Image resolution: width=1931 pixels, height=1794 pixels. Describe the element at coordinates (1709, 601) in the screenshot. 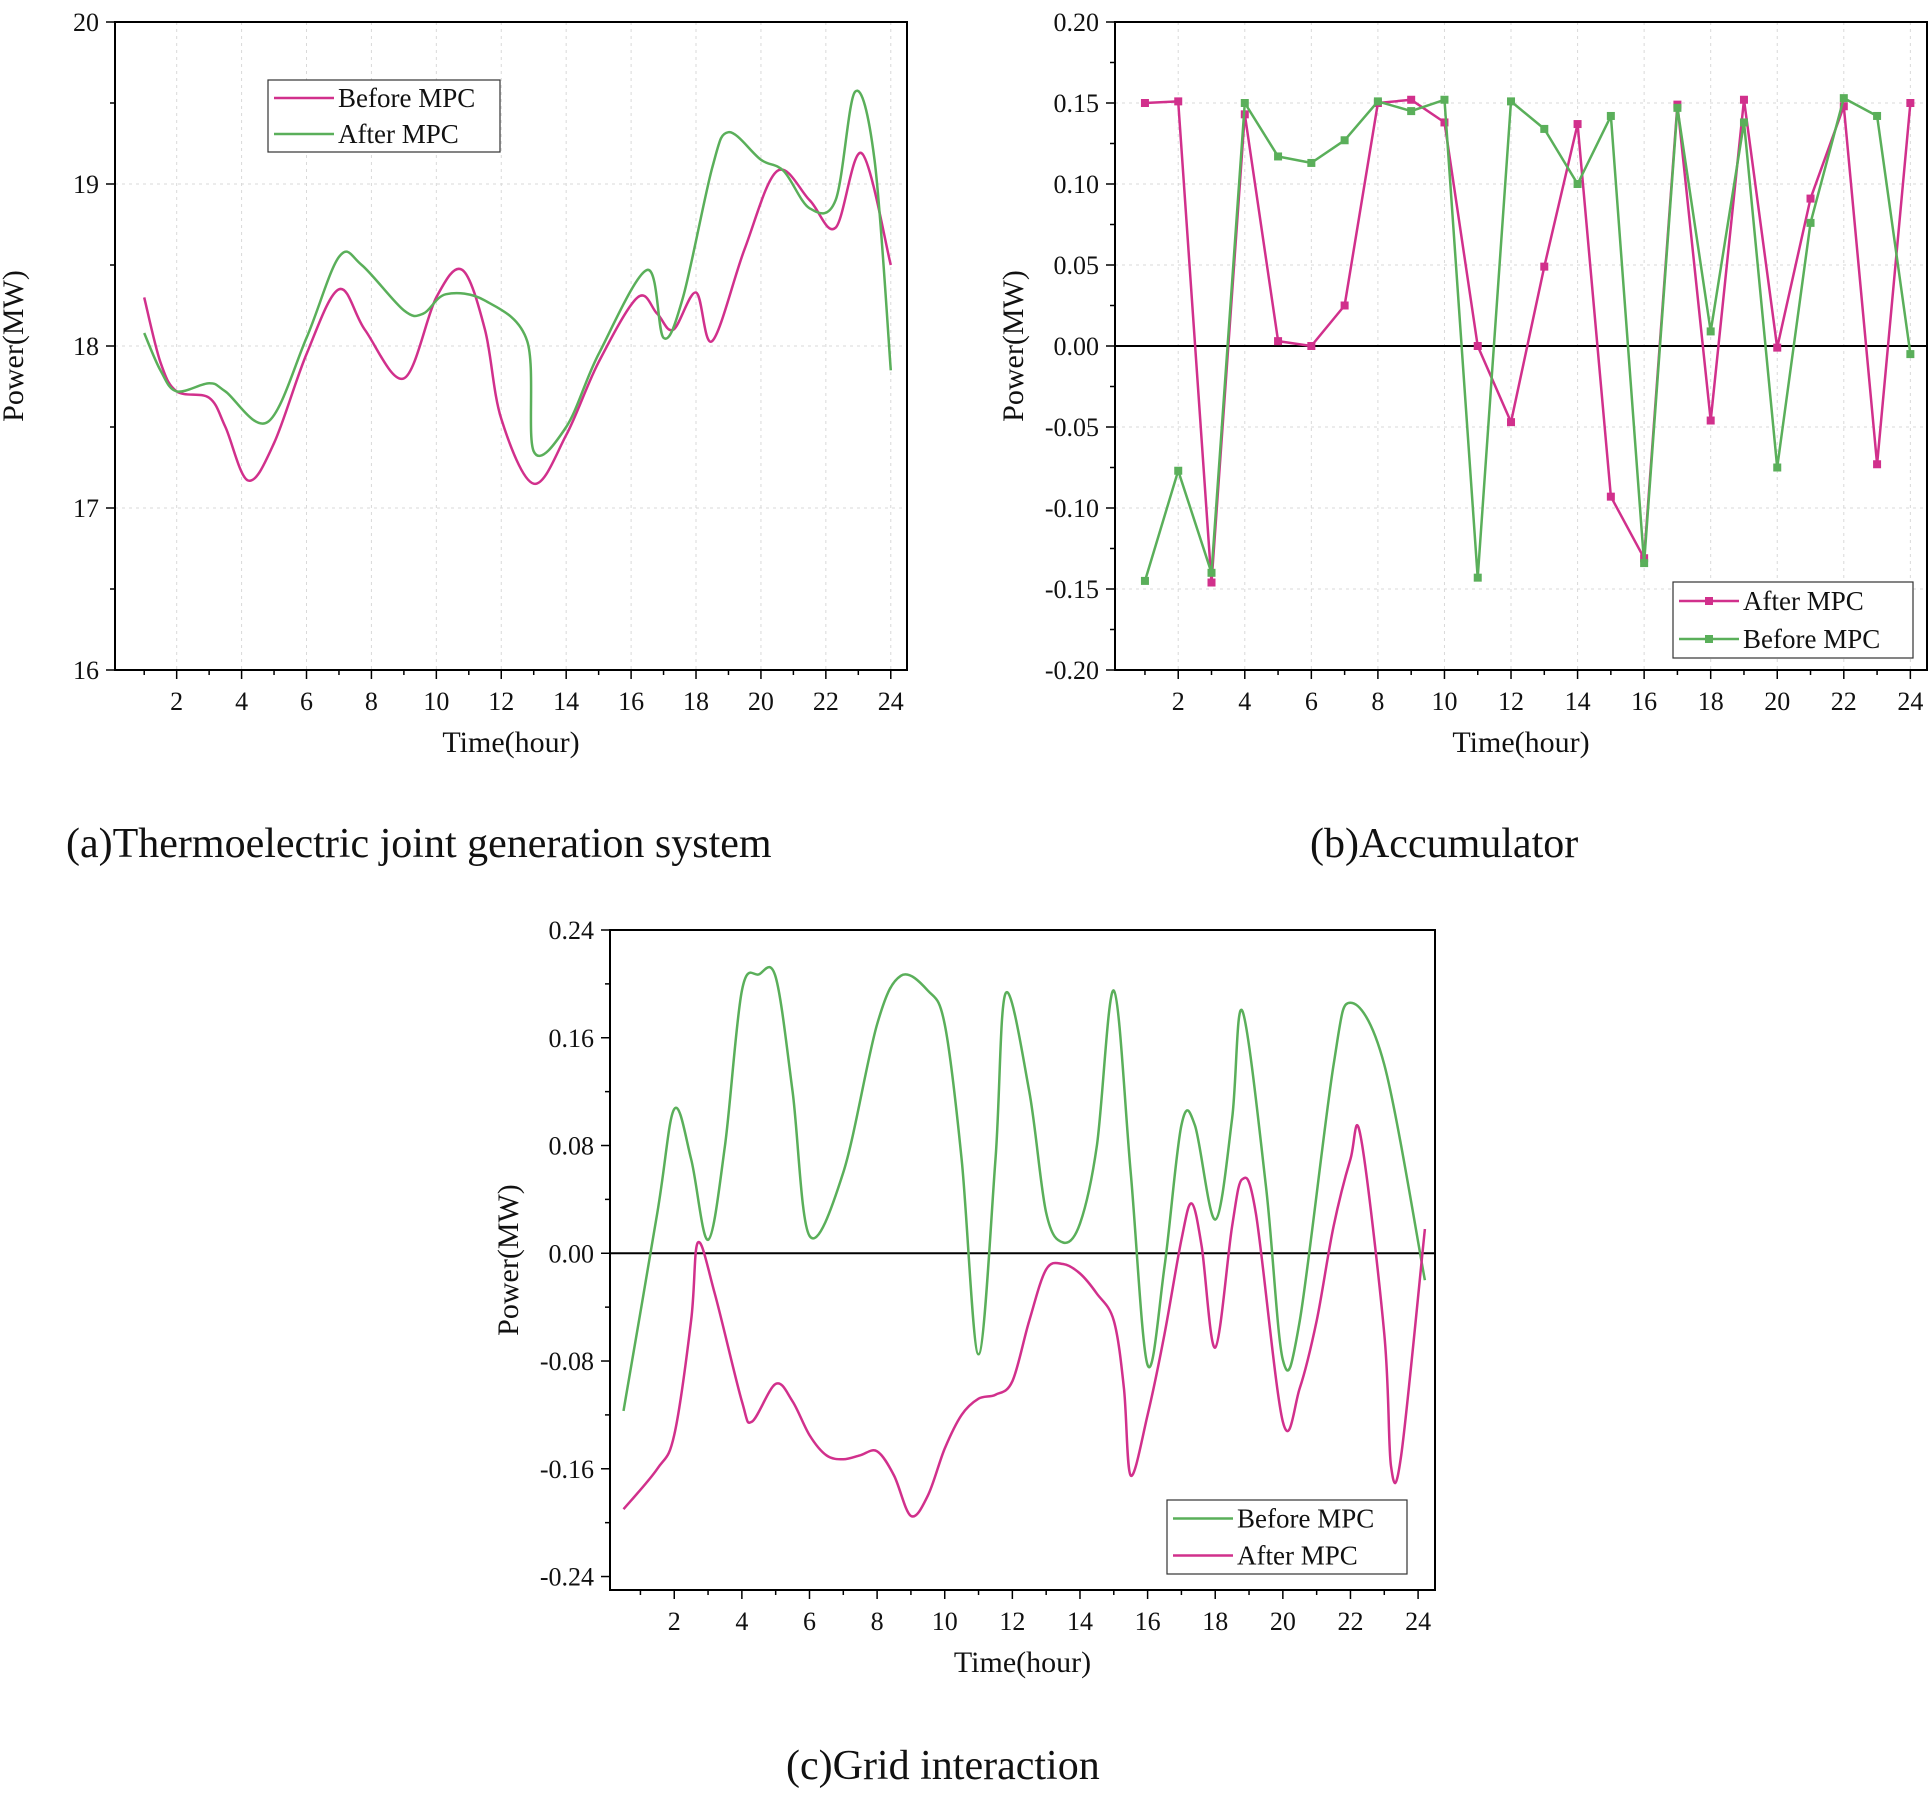

I see `legend-marker` at that location.